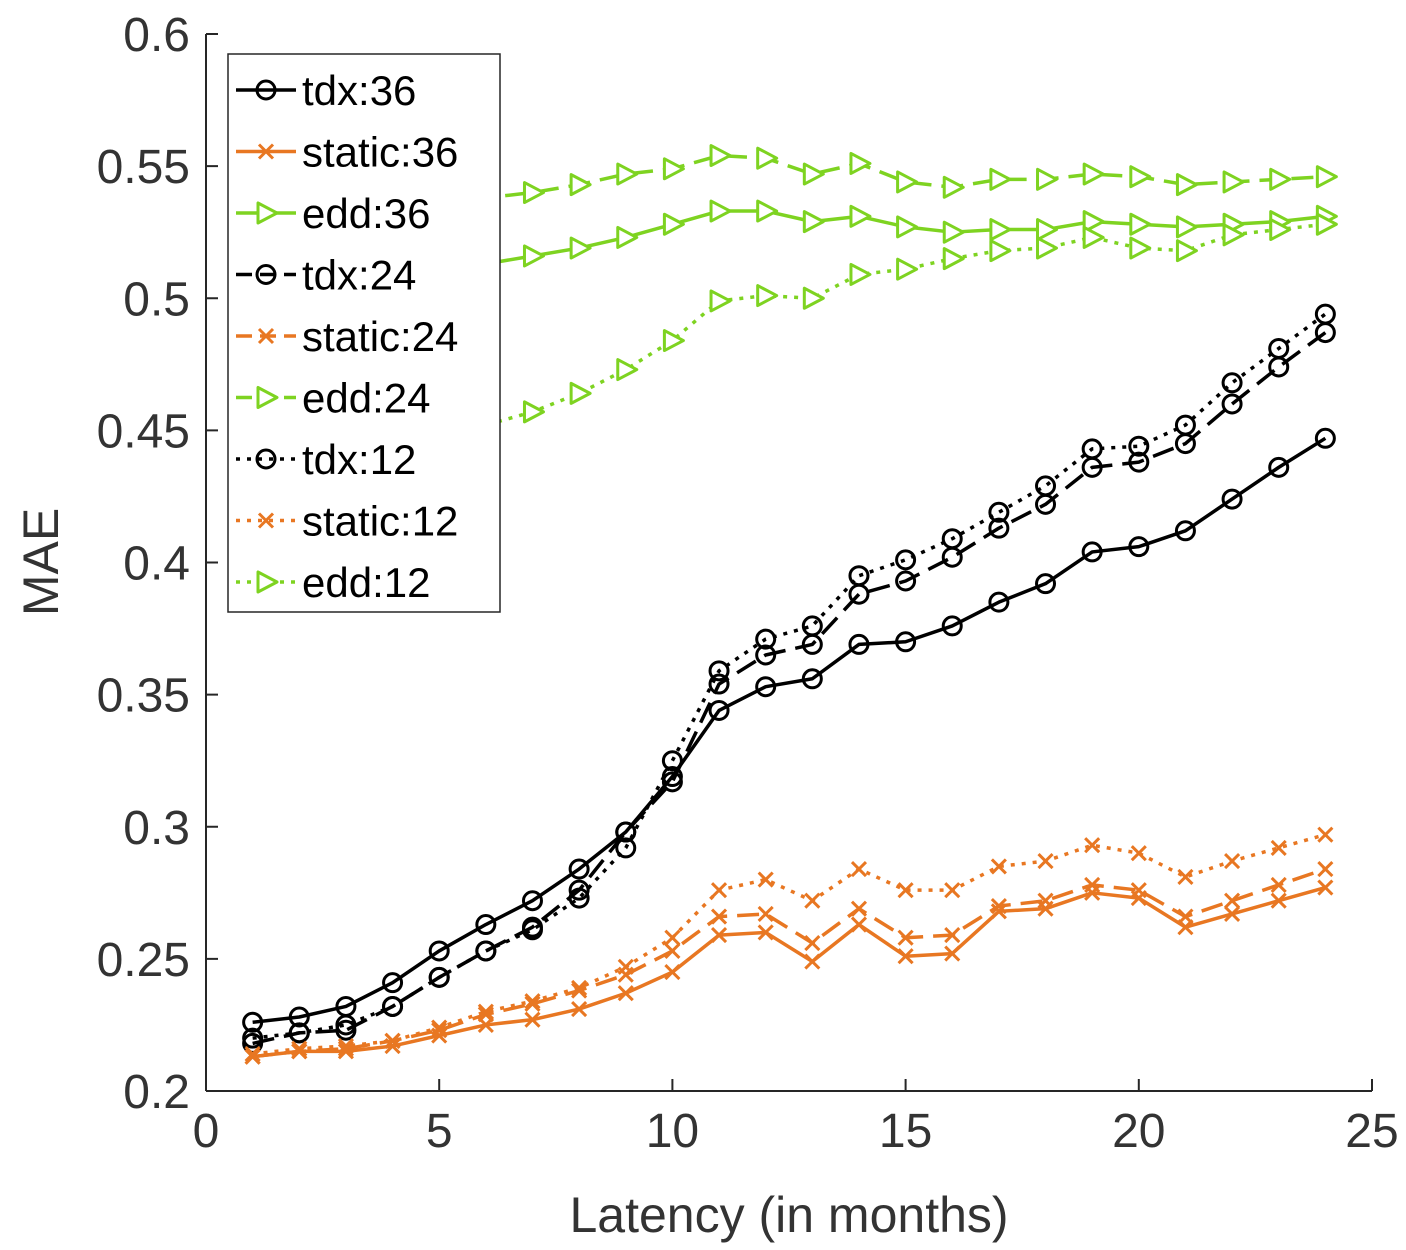 This screenshot has height=1250, width=1406. Describe the element at coordinates (206, 1131) in the screenshot. I see `x-tick-label: 0` at that location.